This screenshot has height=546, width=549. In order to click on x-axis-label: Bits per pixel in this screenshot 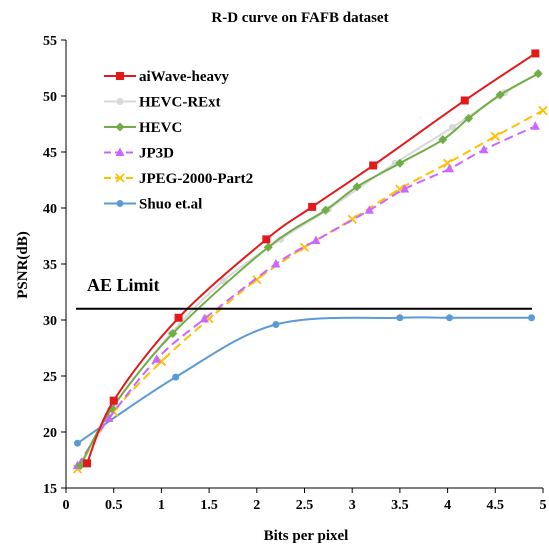, I will do `click(306, 536)`.